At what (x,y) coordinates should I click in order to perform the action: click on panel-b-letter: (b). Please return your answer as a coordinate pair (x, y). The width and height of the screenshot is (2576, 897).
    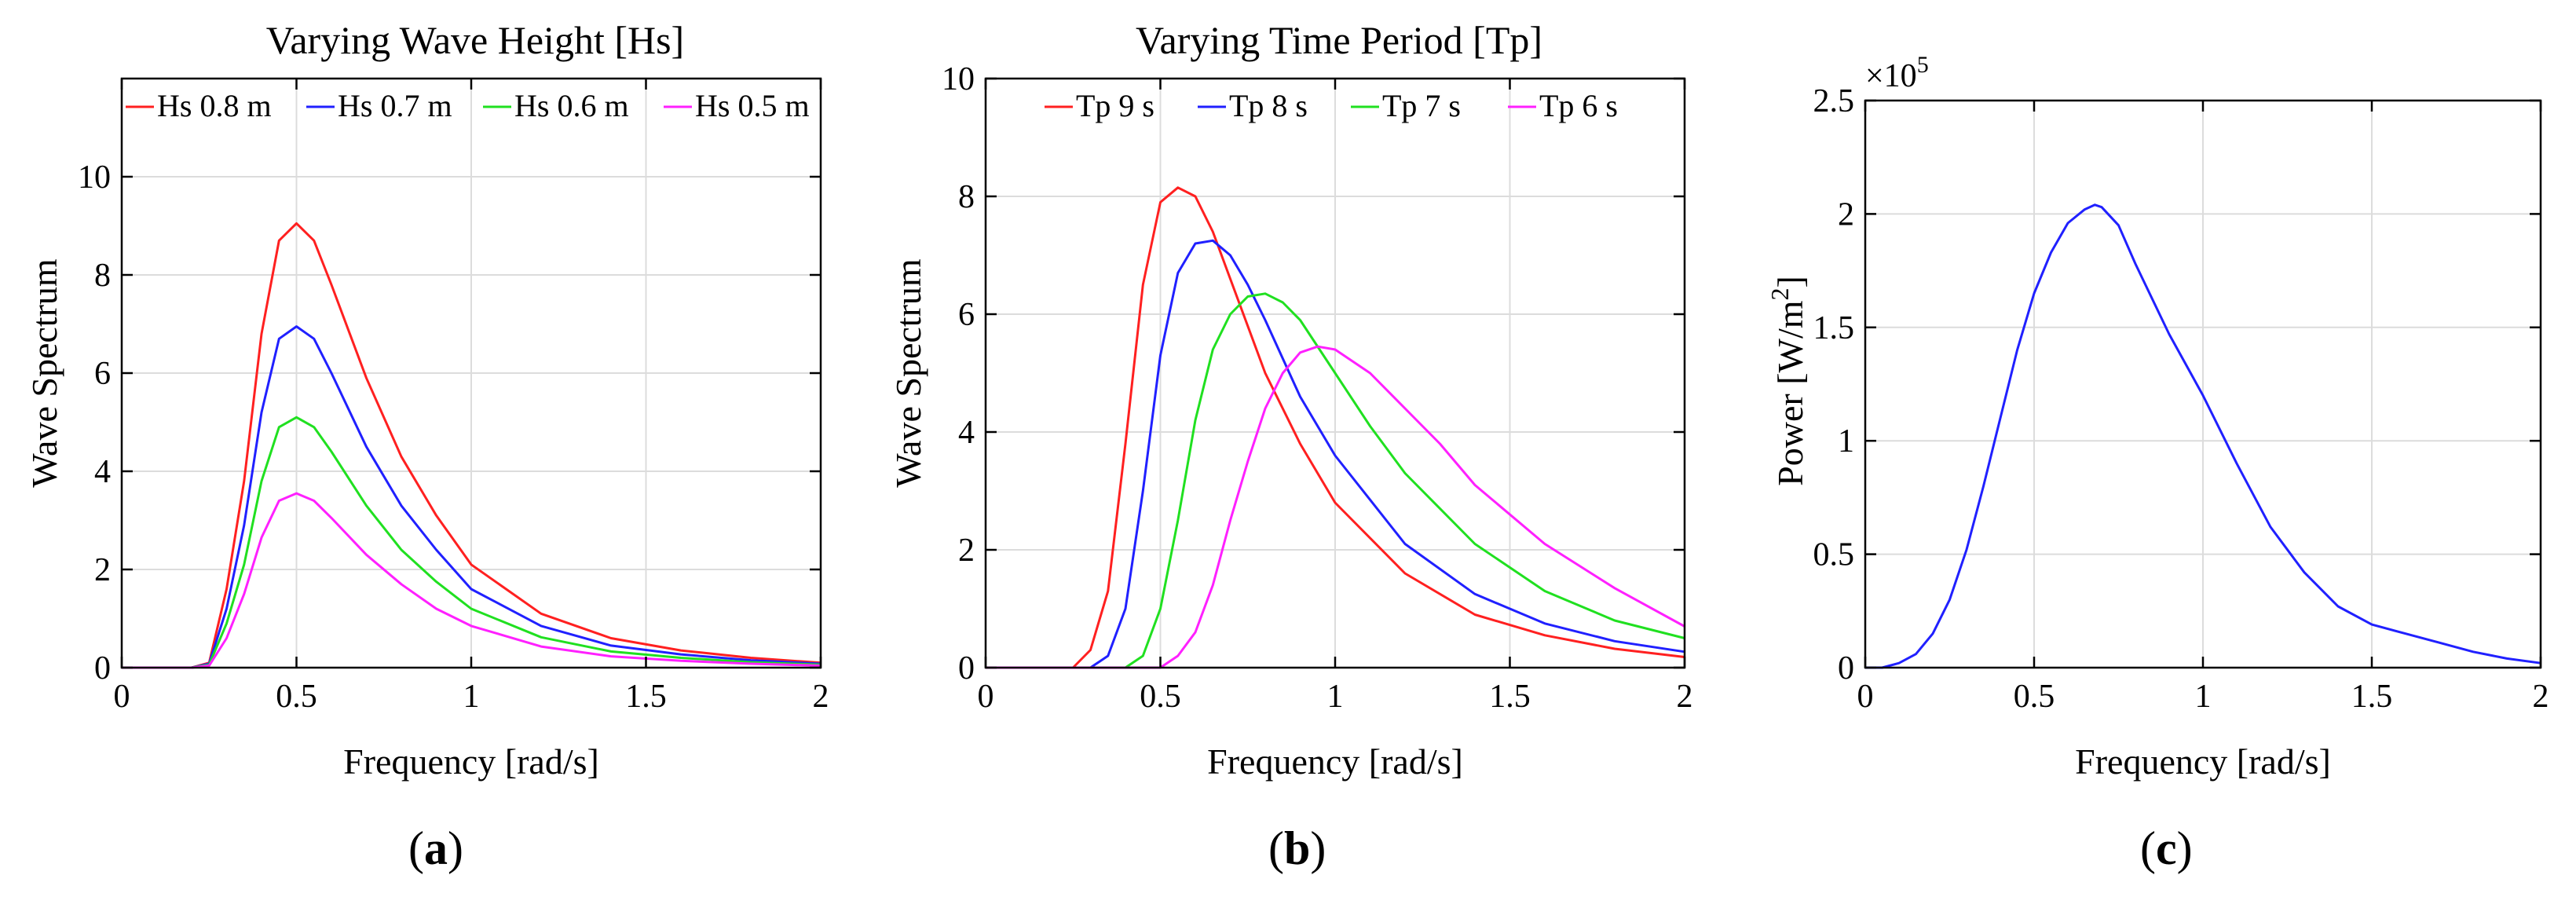
    Looking at the image, I should click on (1297, 848).